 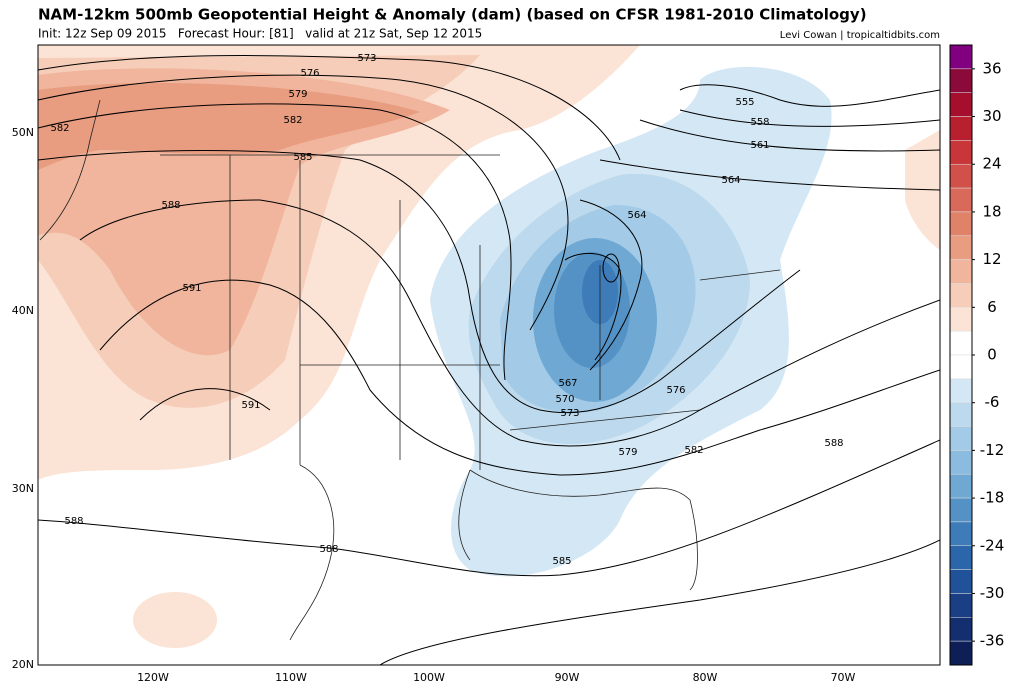 I want to click on lon-label: 100W, so click(x=429, y=677).